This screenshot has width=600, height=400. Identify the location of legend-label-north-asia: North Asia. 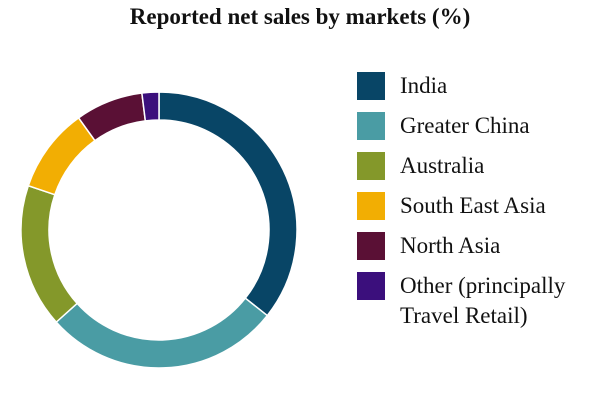
(450, 245).